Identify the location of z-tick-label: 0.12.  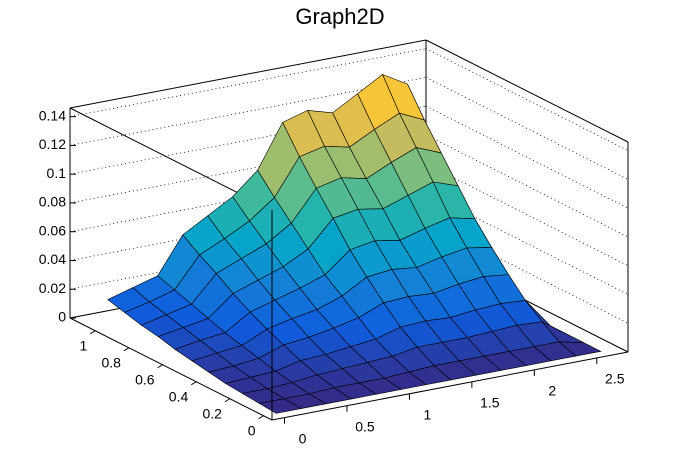
(52, 144).